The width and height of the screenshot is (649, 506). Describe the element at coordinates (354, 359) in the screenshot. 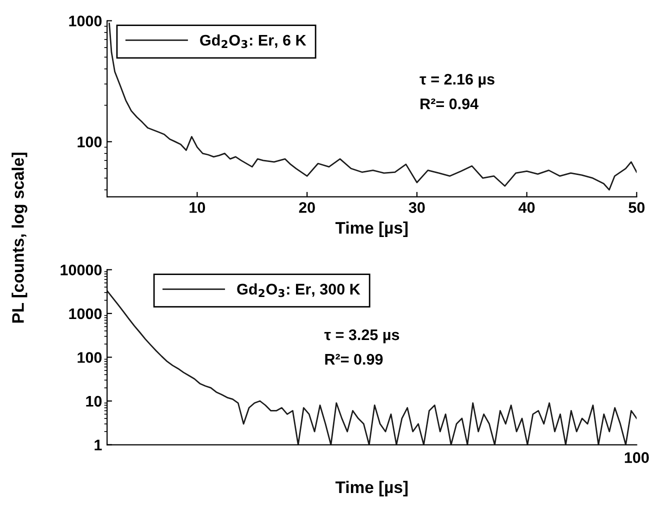

I see `annotation: R²= 0.99` at that location.